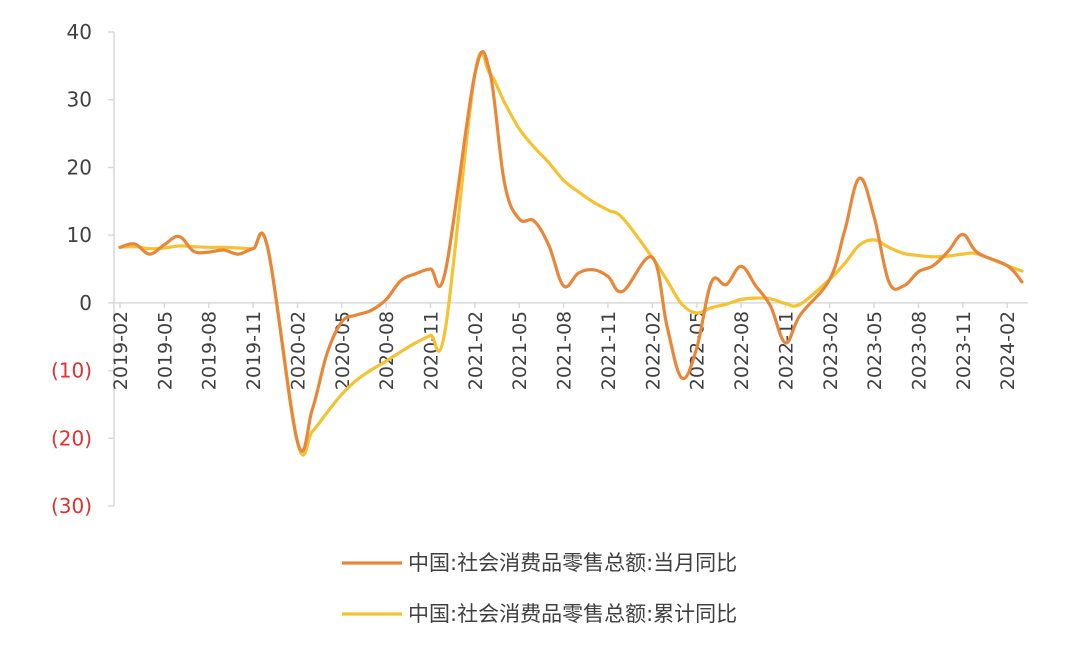  Describe the element at coordinates (565, 350) in the screenshot. I see `x-tick-label: 2021-08` at that location.